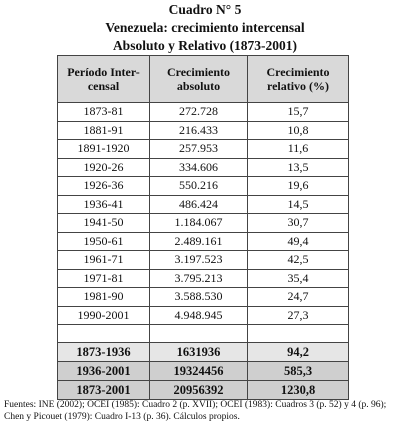 This screenshot has width=402, height=427. I want to click on total-cell: 1936-2001, so click(103, 371).